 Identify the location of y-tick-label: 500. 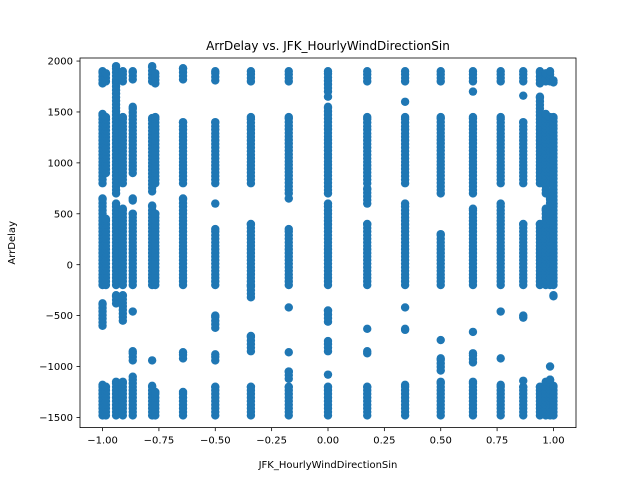
(63, 214).